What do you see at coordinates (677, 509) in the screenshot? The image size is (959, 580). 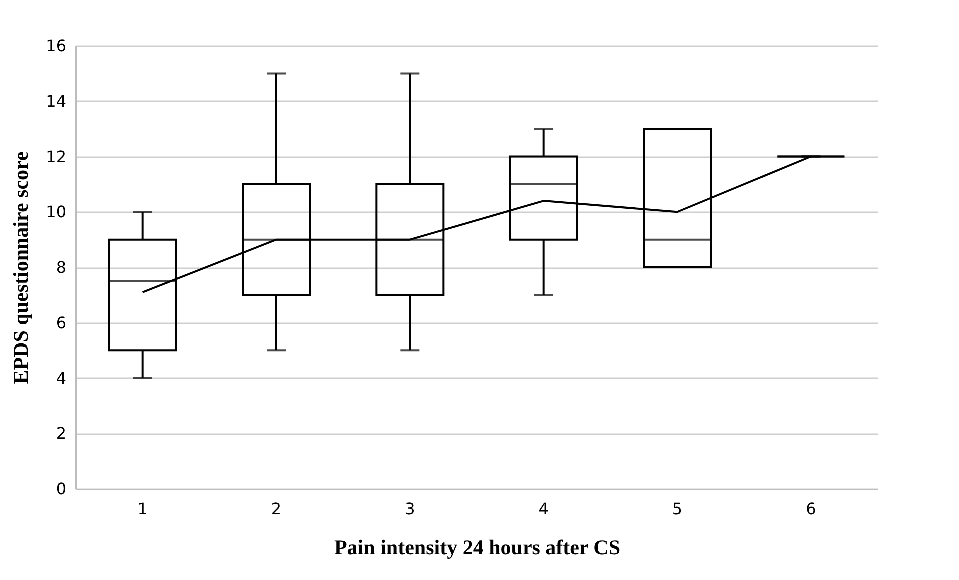 I see `x-tick-label: 5` at bounding box center [677, 509].